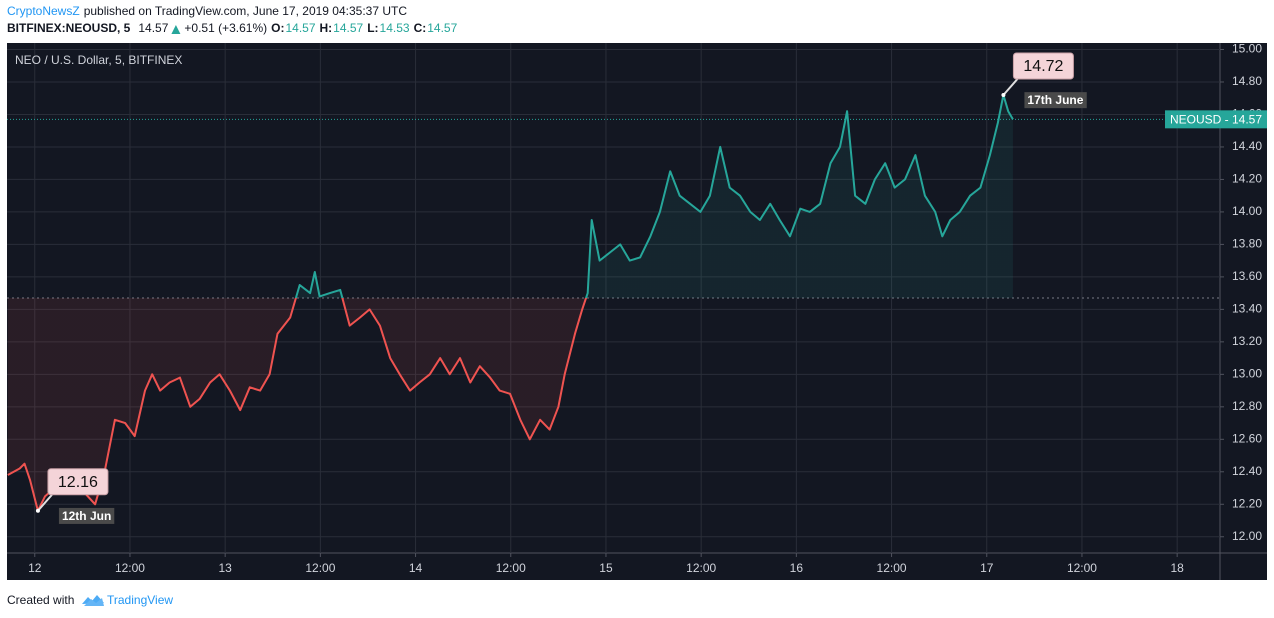  I want to click on tradingview-logo, so click(93, 600).